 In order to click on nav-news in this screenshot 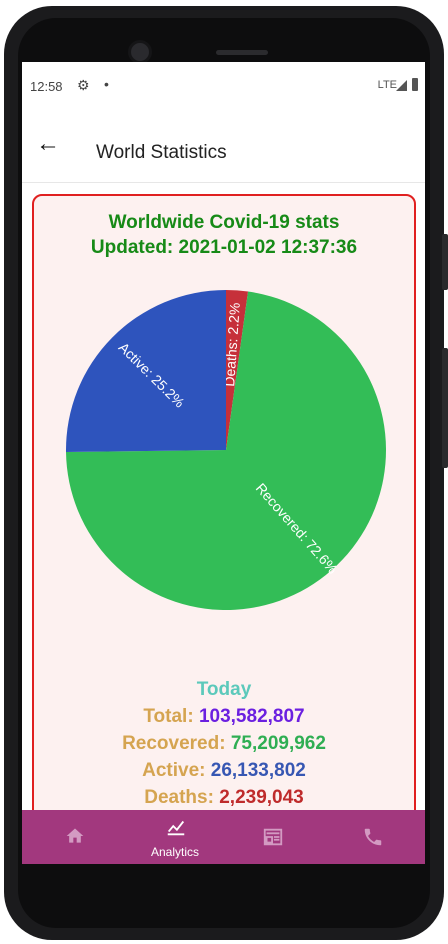, I will do `click(272, 837)`.